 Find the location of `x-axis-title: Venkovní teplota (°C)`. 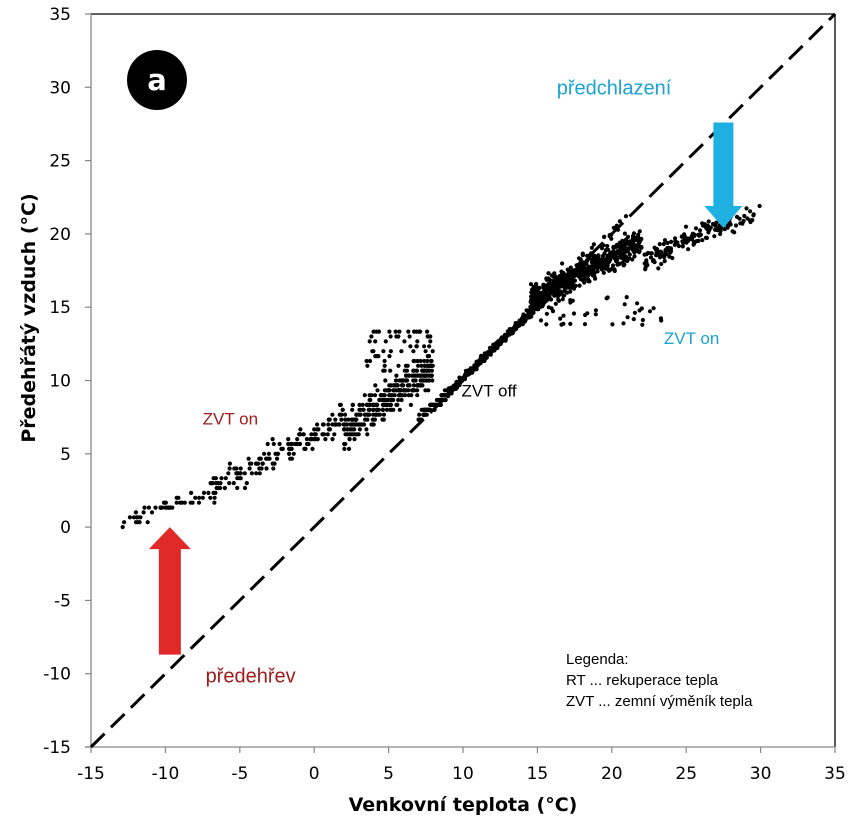

x-axis-title: Venkovní teplota (°C) is located at coordinates (463, 805).